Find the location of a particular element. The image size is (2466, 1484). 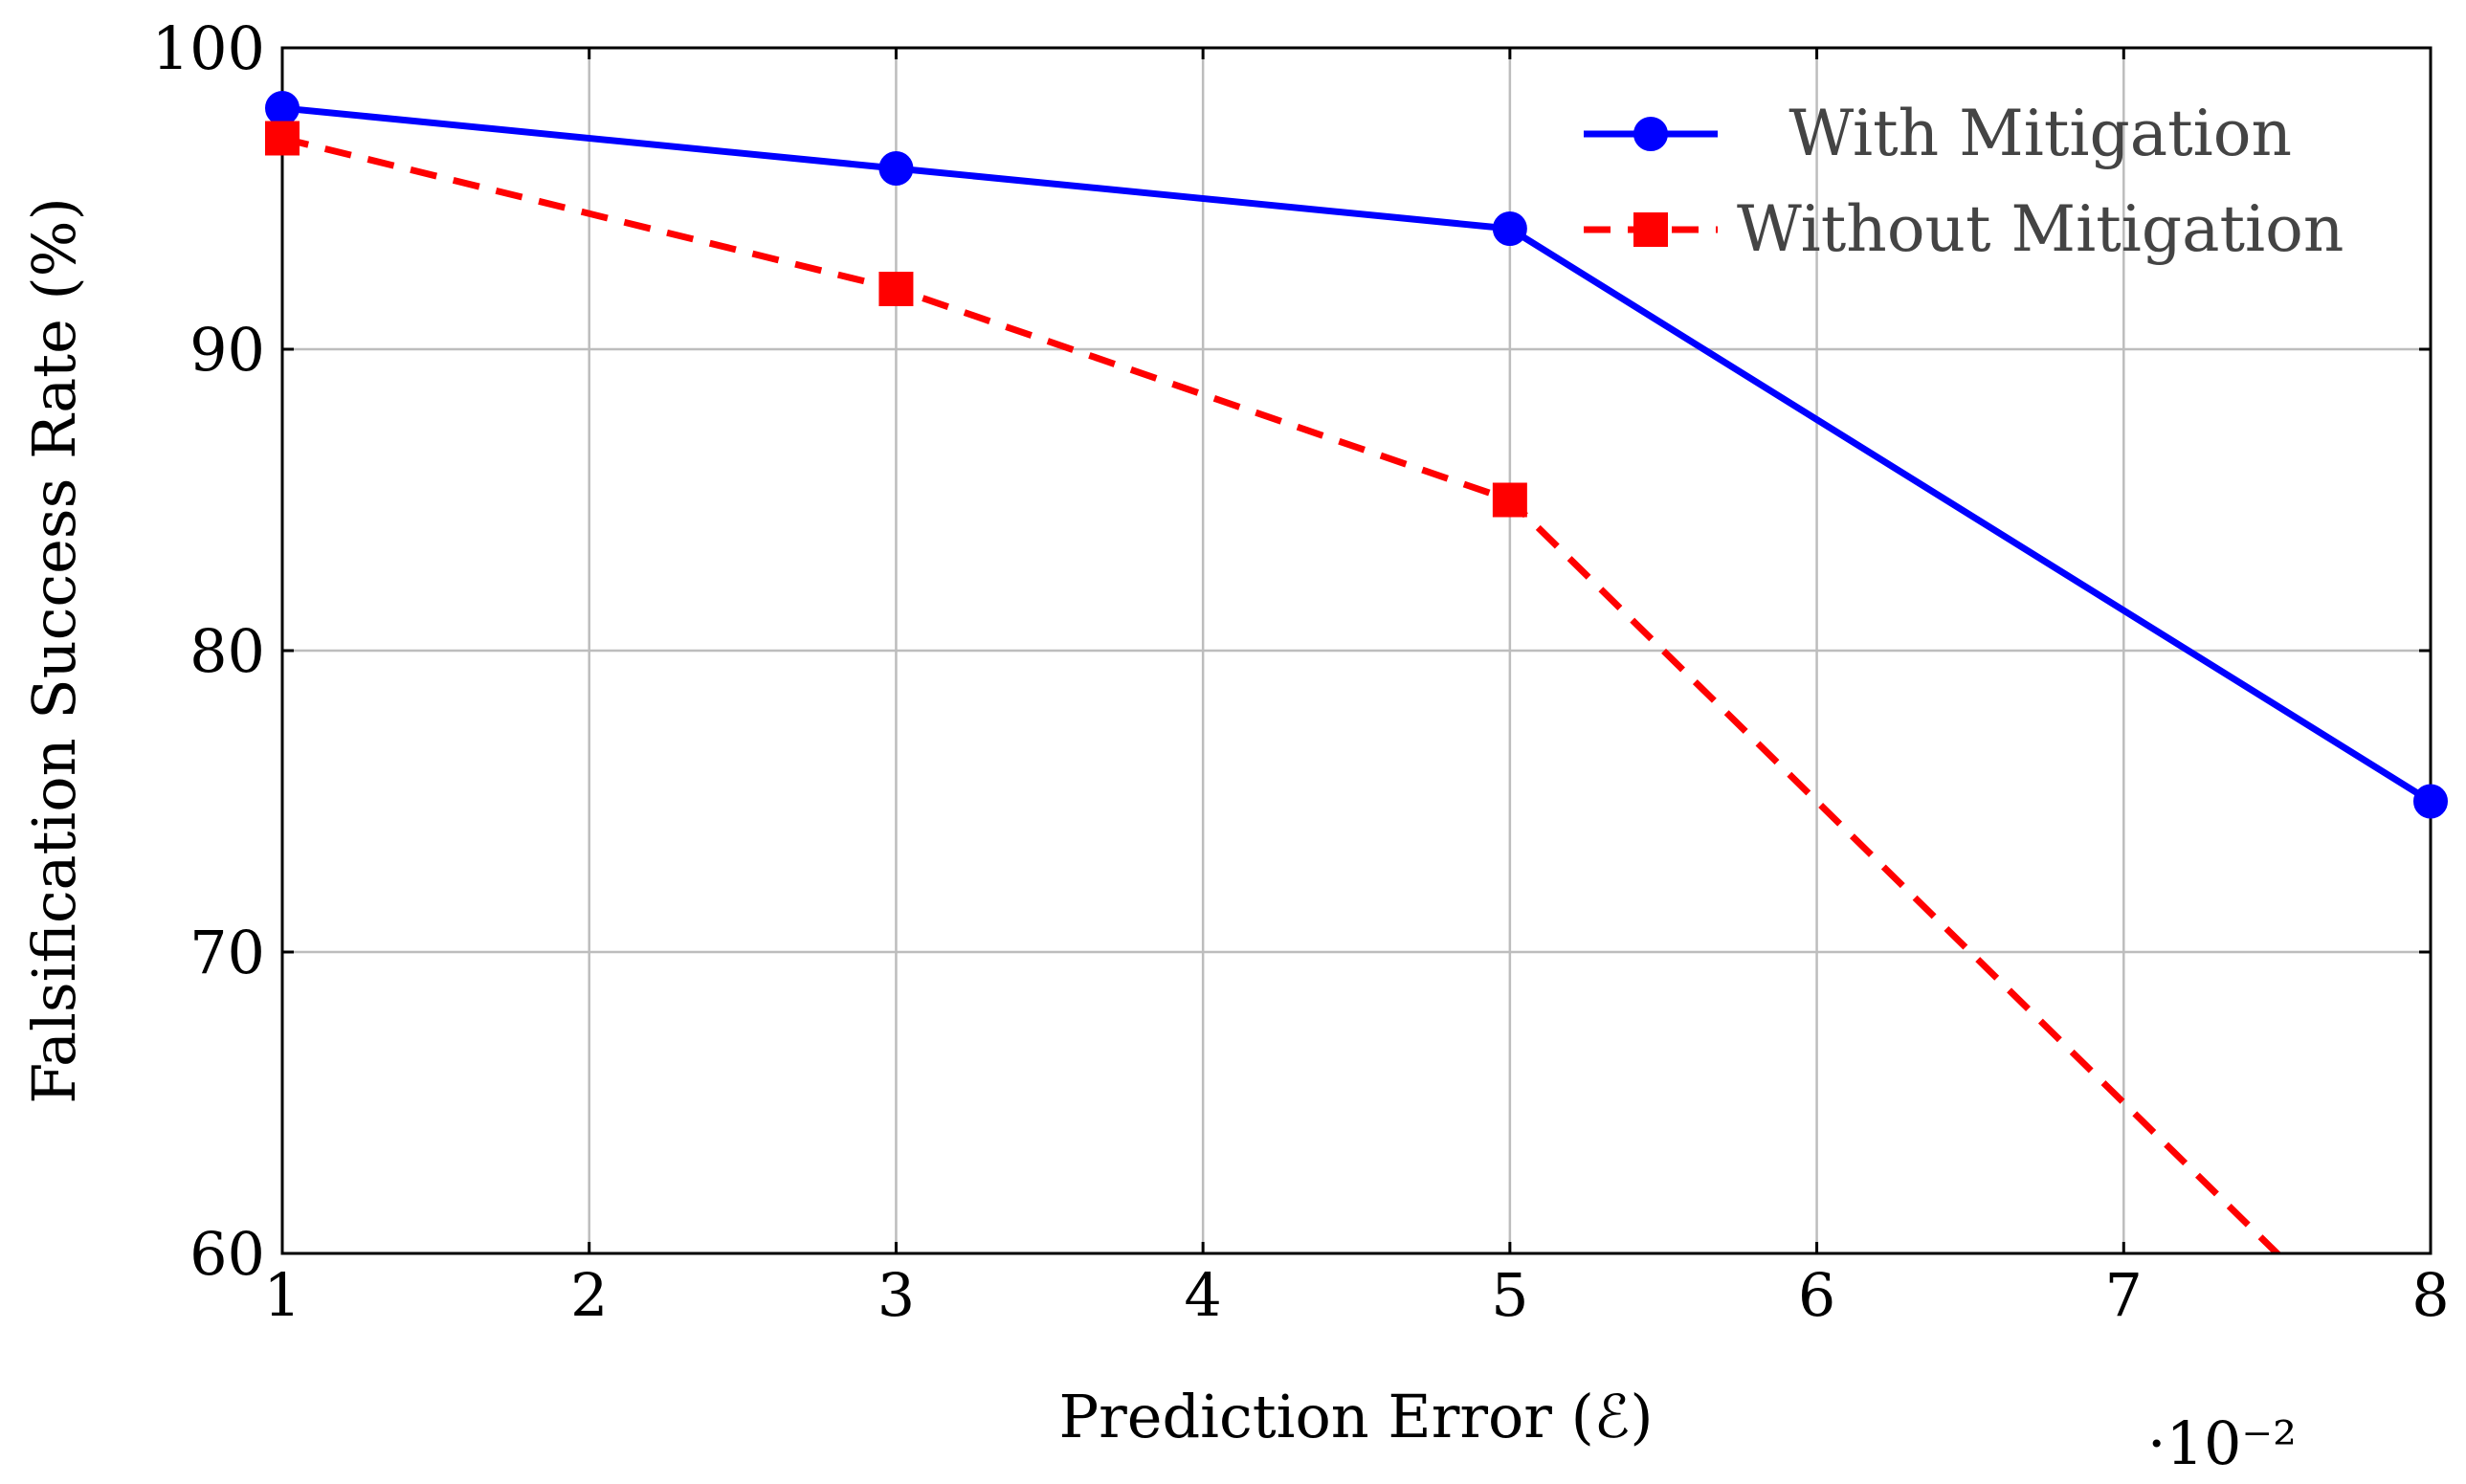

y-tick-label: 100 is located at coordinates (208, 48).